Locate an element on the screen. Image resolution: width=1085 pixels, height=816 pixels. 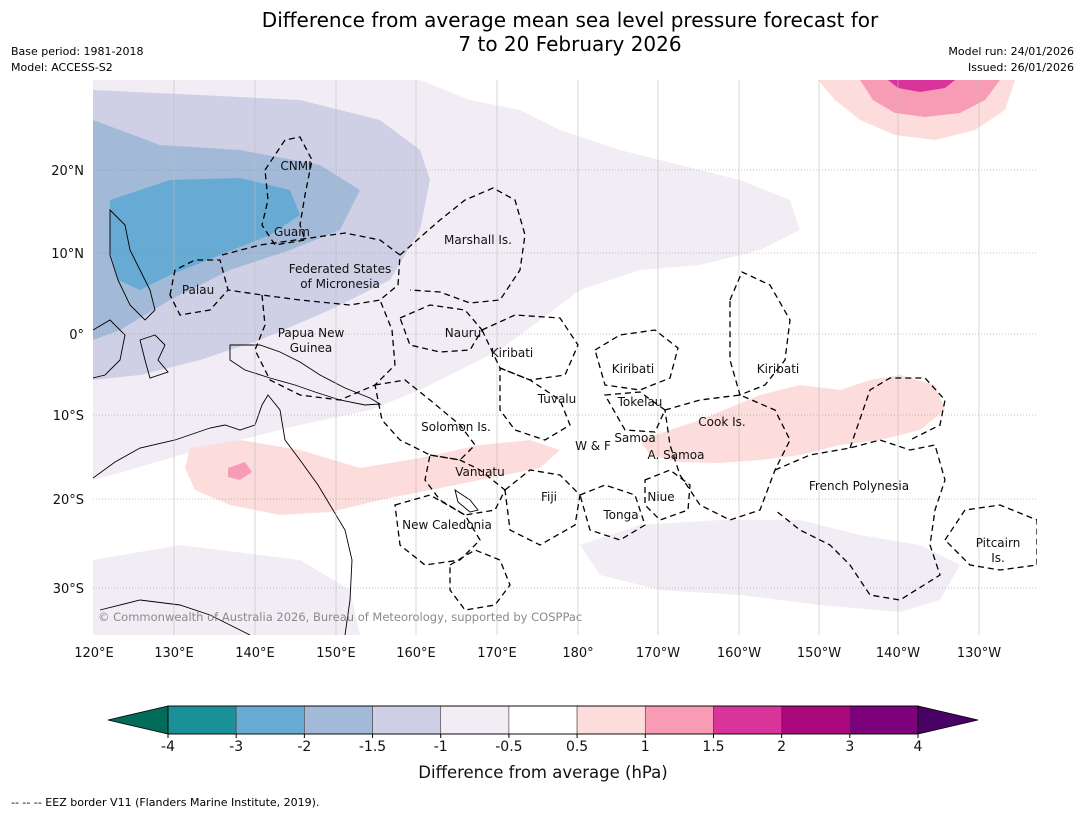
anomaly-band-pos05-east is located at coordinates (792, 419).